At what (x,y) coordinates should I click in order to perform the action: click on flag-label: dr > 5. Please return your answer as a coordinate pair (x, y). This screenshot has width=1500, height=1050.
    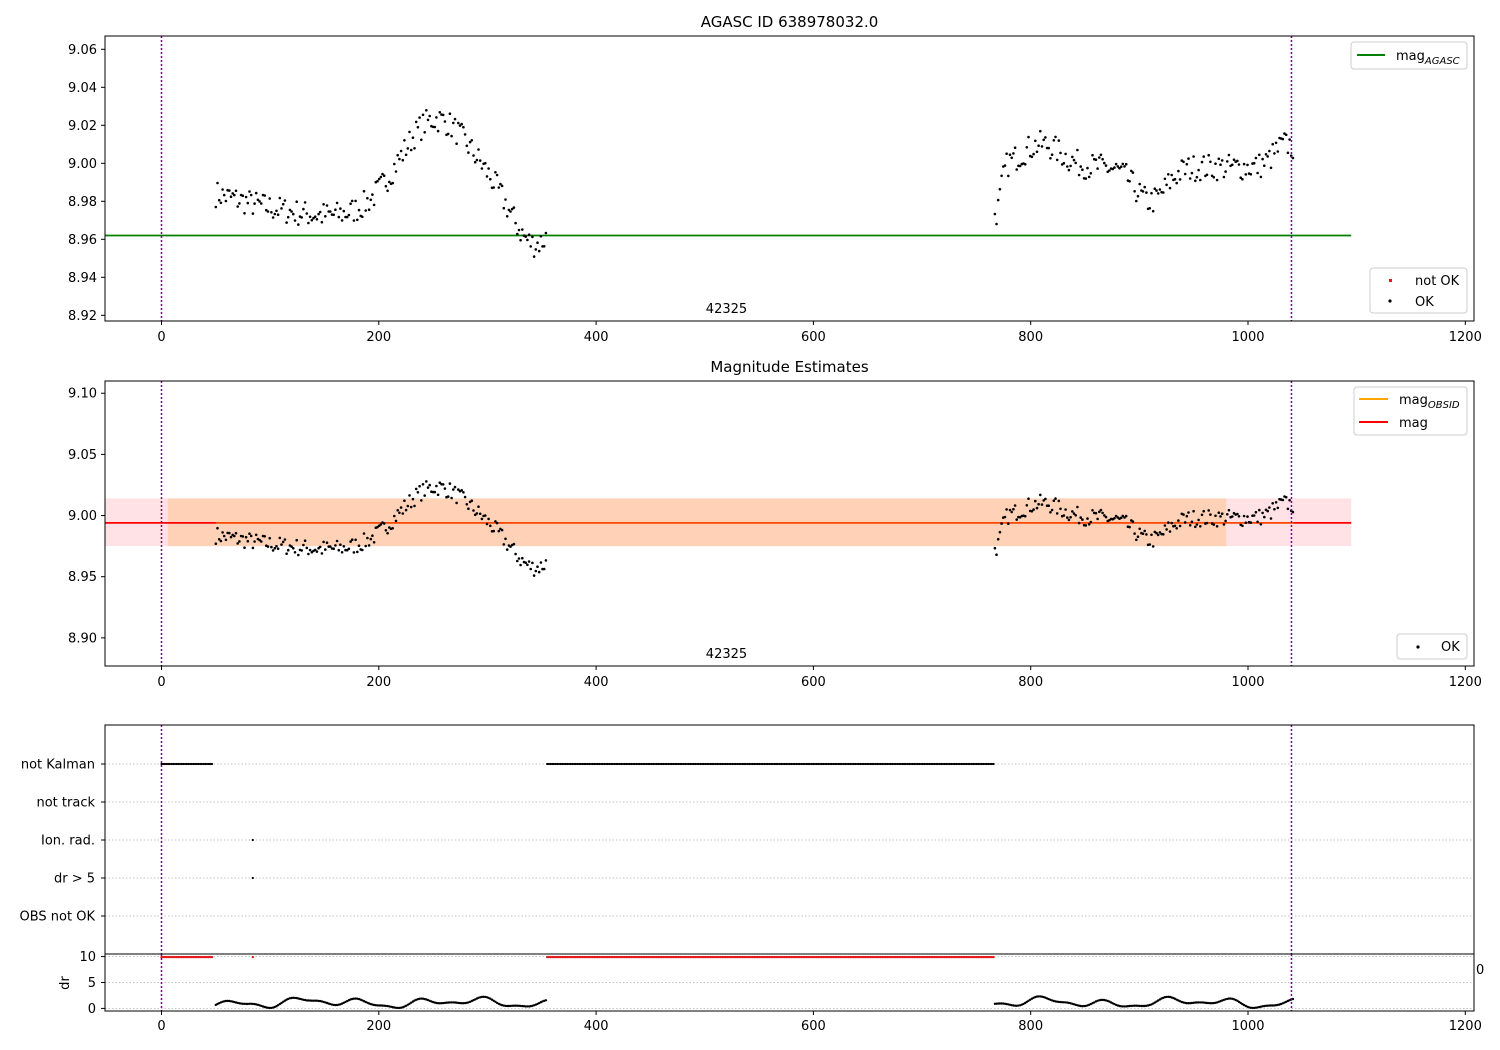
    Looking at the image, I should click on (74, 879).